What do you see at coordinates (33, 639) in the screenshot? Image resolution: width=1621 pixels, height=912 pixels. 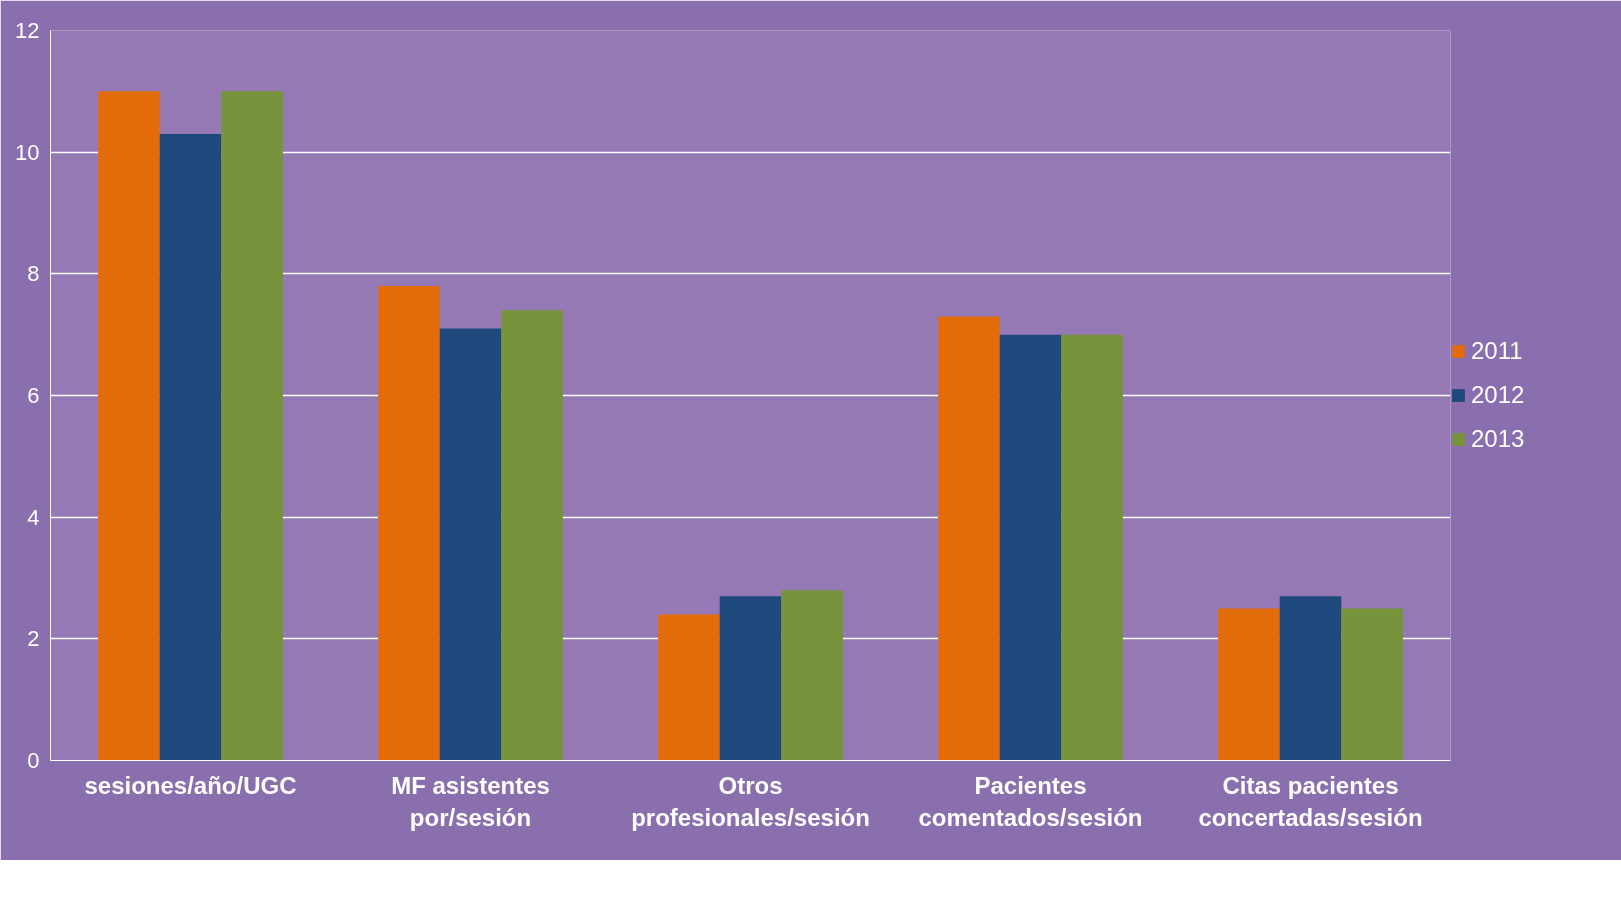 I see `y-tick-label: 2` at bounding box center [33, 639].